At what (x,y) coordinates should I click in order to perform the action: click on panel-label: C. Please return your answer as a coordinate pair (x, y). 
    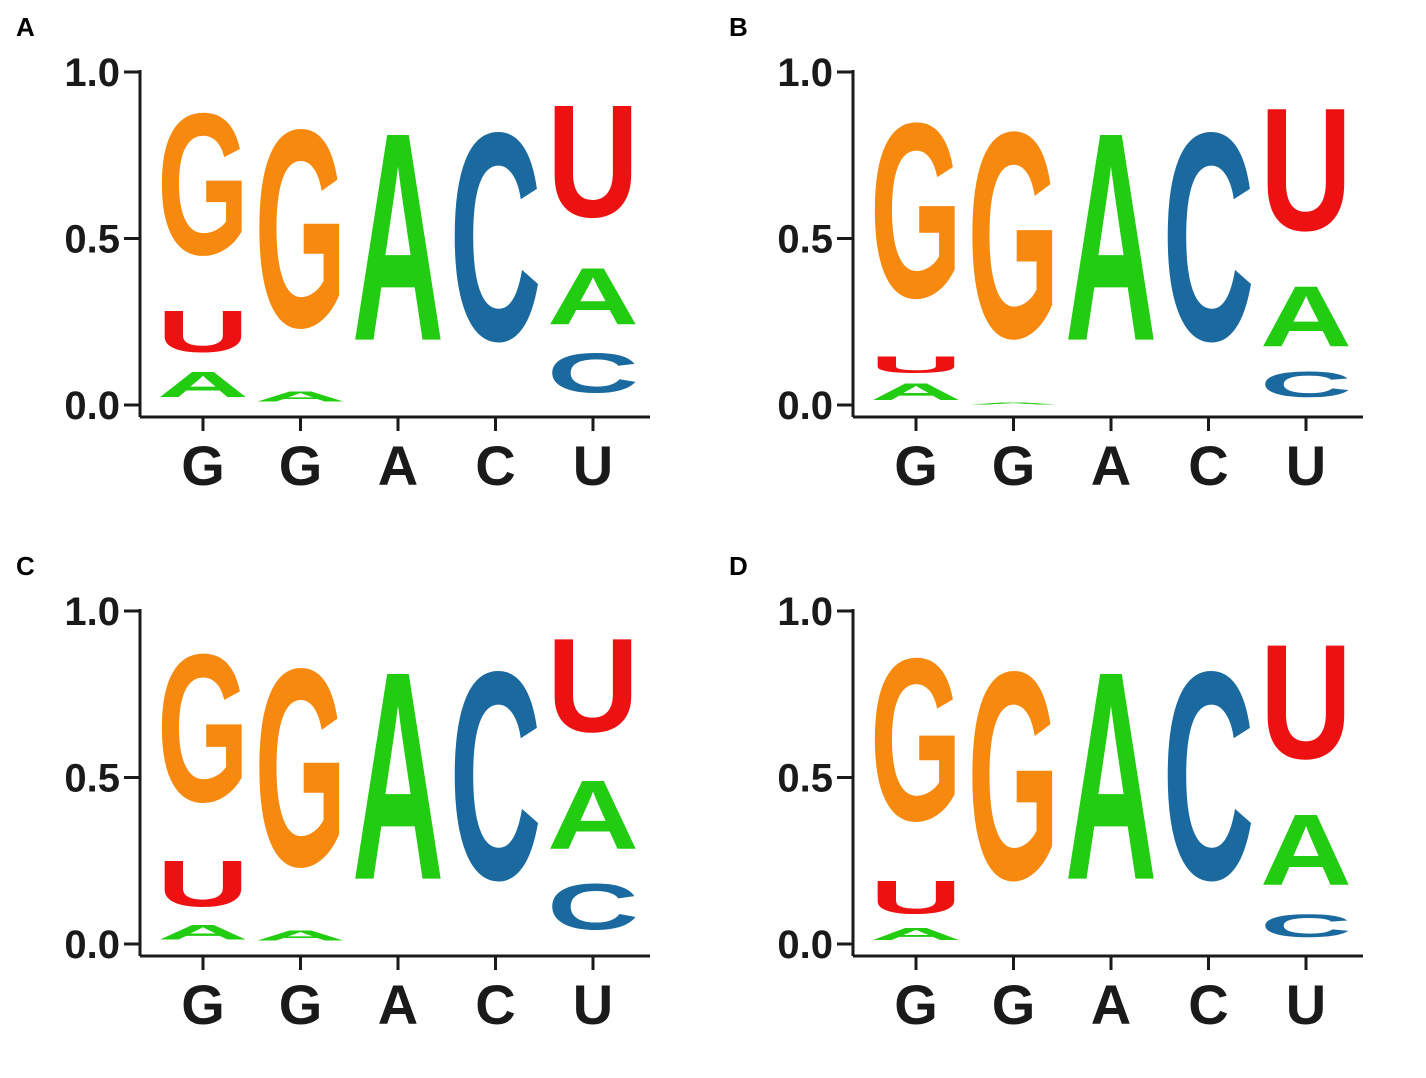
    Looking at the image, I should click on (25, 566).